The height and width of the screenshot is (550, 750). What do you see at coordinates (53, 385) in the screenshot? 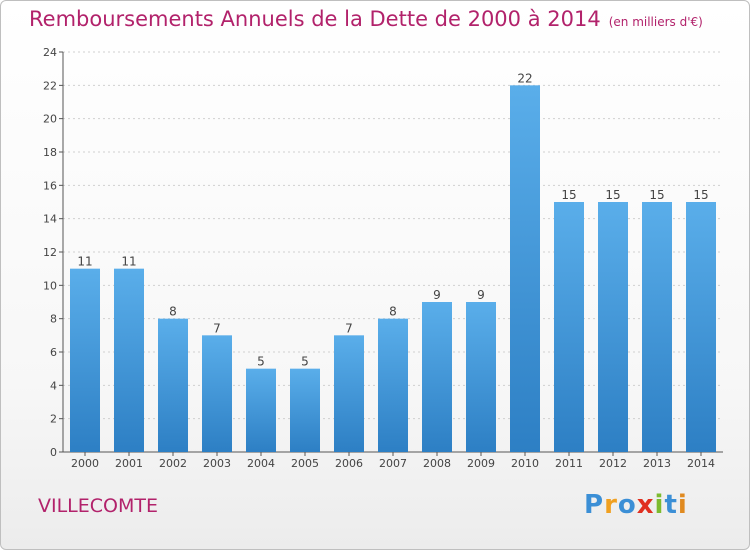
I see `y-tick-label: 4` at bounding box center [53, 385].